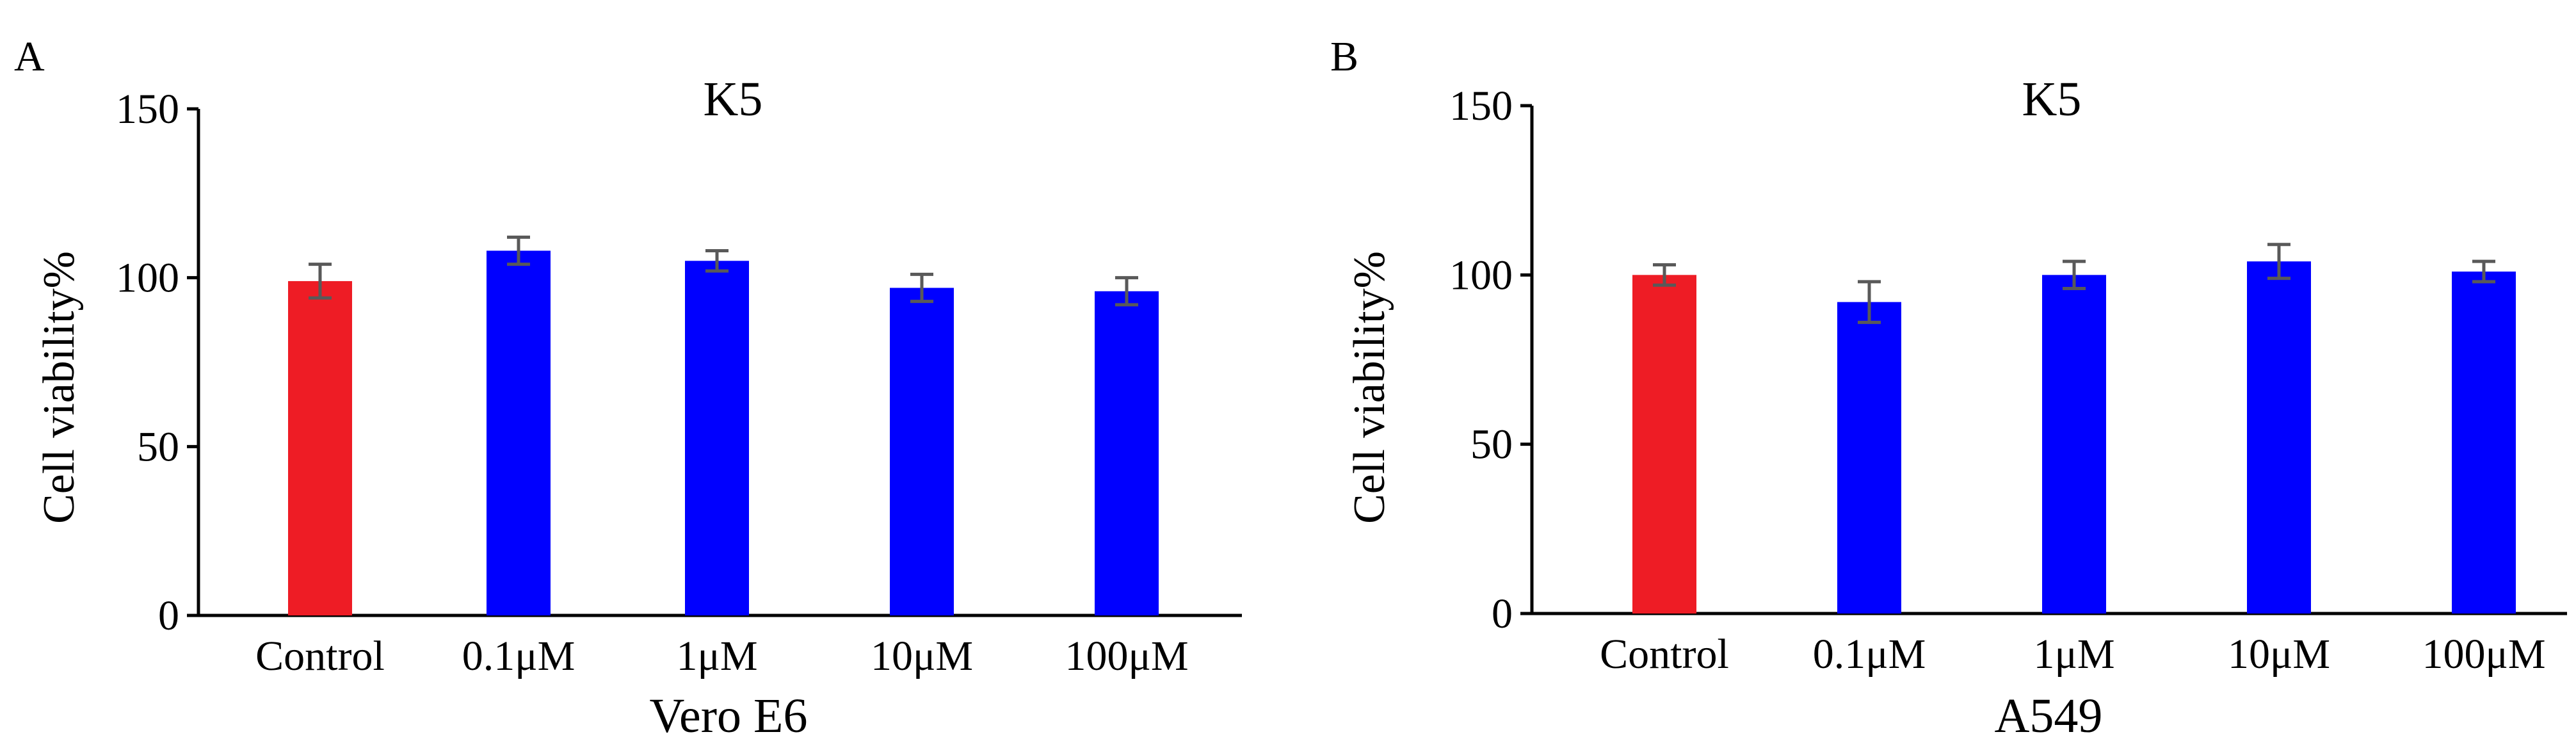  Describe the element at coordinates (2279, 654) in the screenshot. I see `panel-b-x-tick-label-3: 10μM` at that location.